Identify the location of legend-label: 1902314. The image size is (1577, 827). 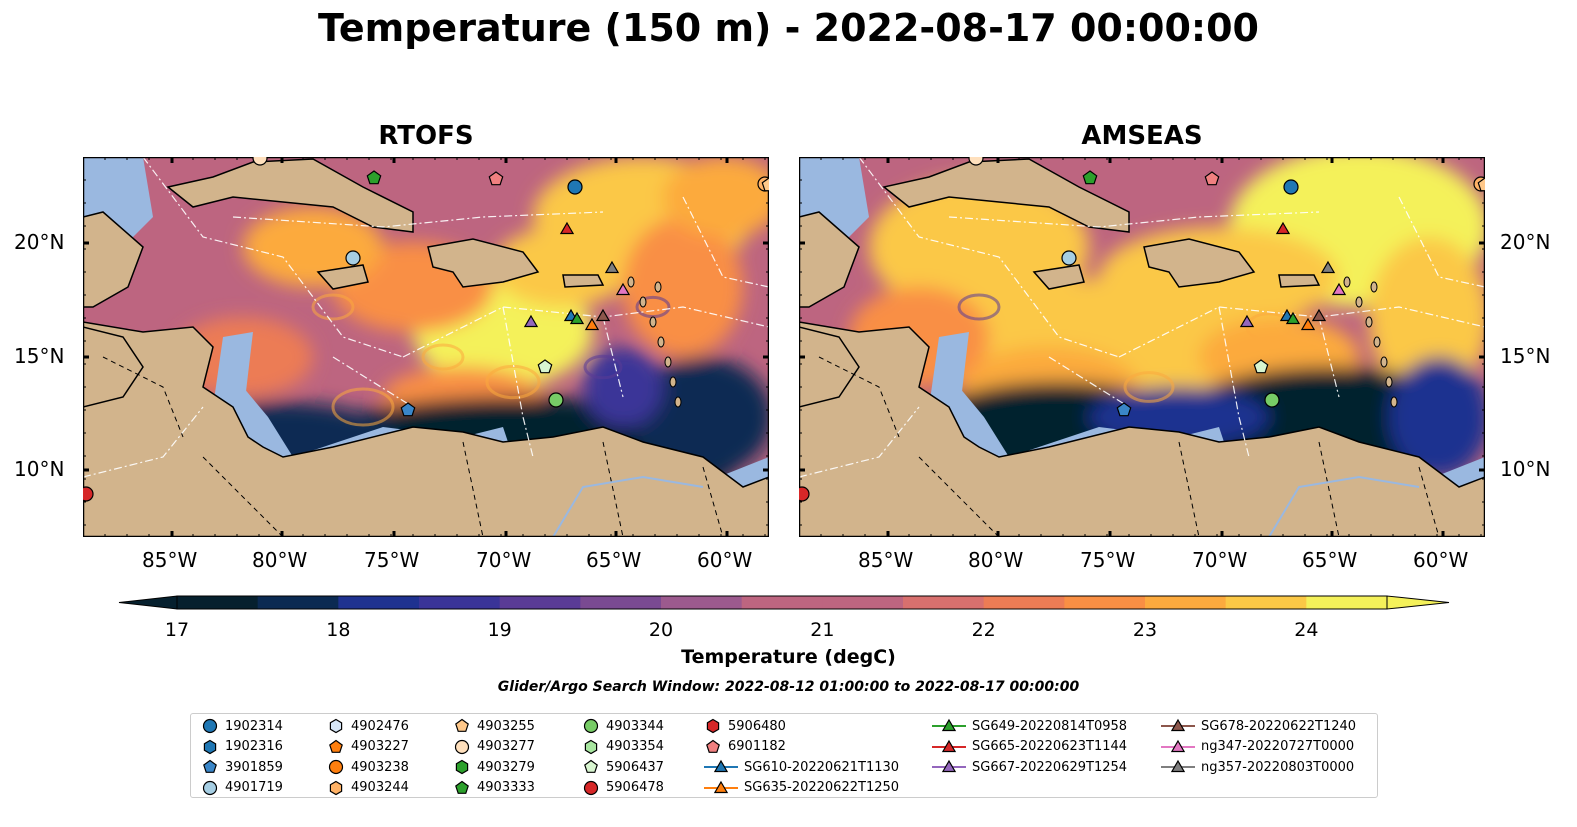
(254, 726).